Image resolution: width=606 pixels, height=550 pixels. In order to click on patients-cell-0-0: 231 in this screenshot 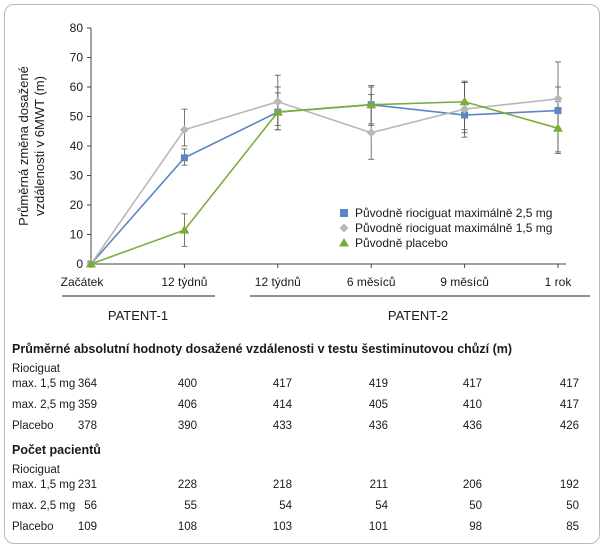, I will do `click(87, 485)`.